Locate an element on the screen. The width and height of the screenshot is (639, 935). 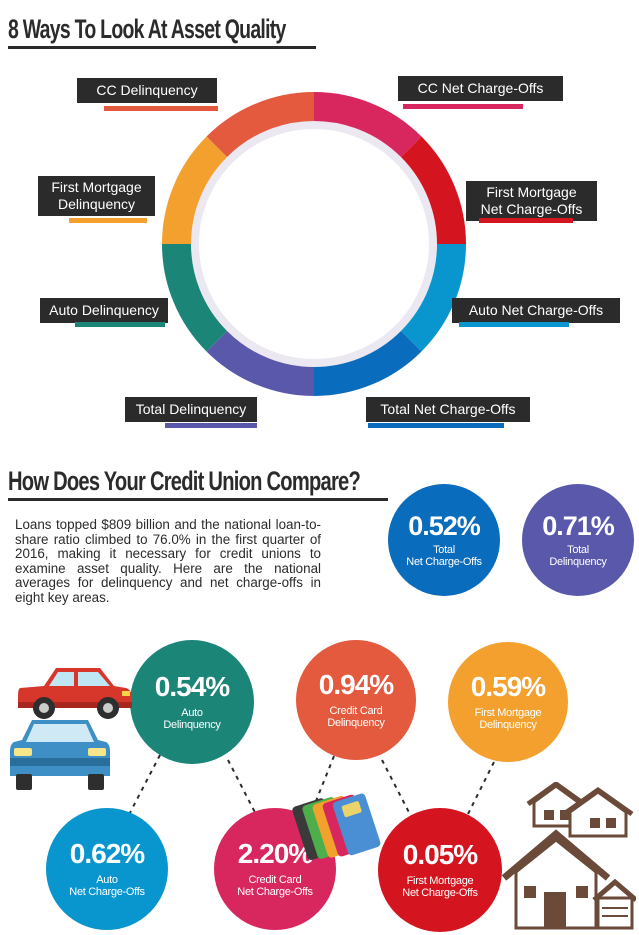
section-title-asset-quality: 8 Ways To Look At Asset Quality is located at coordinates (147, 29).